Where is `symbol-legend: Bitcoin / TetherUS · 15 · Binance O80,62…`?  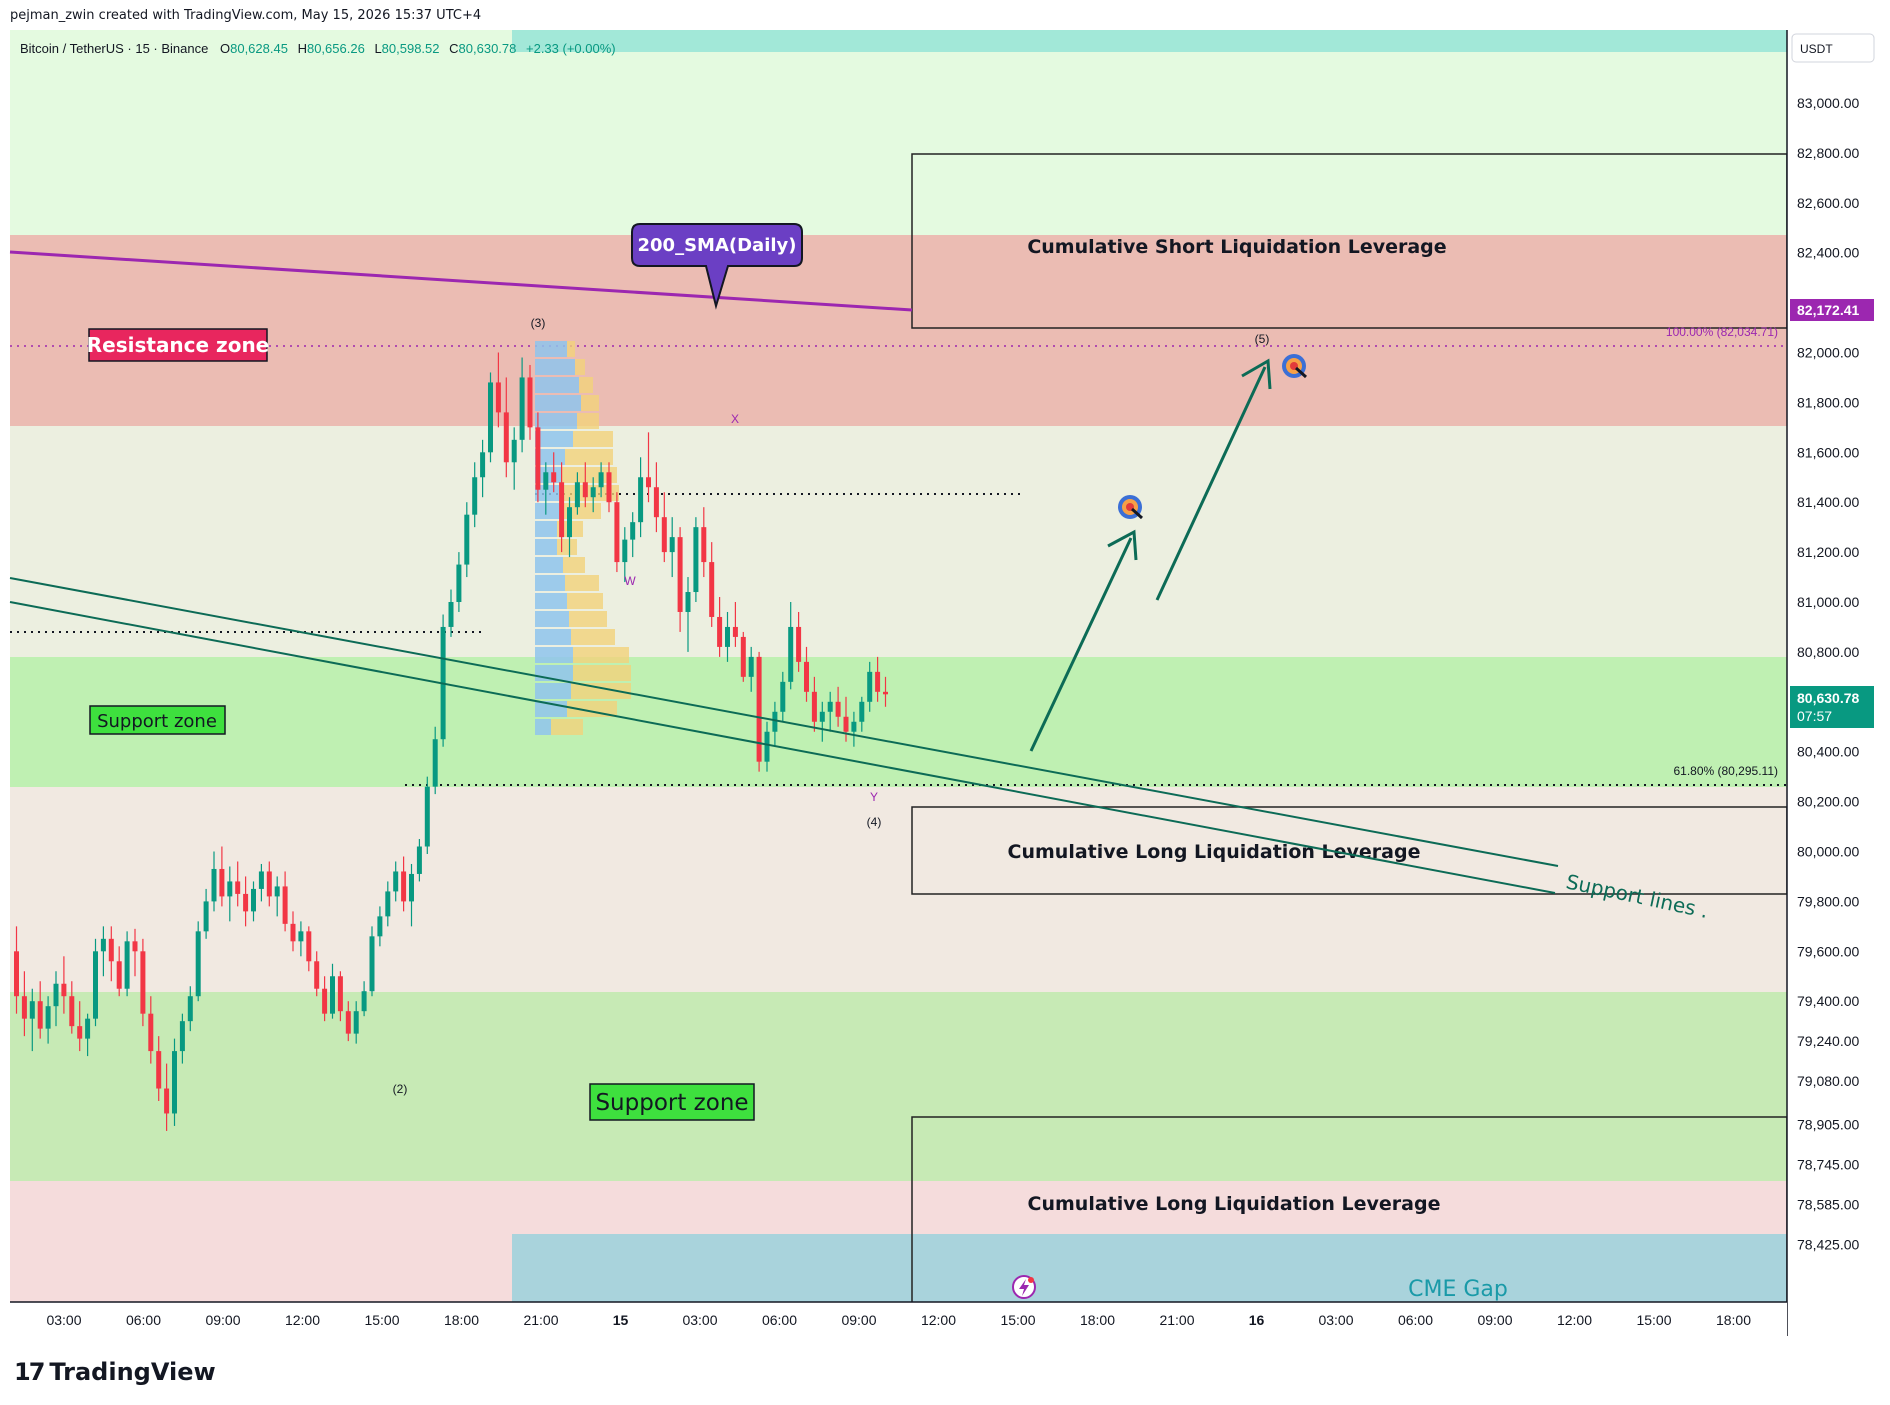 symbol-legend: Bitcoin / TetherUS · 15 · Binance O80,62… is located at coordinates (318, 48).